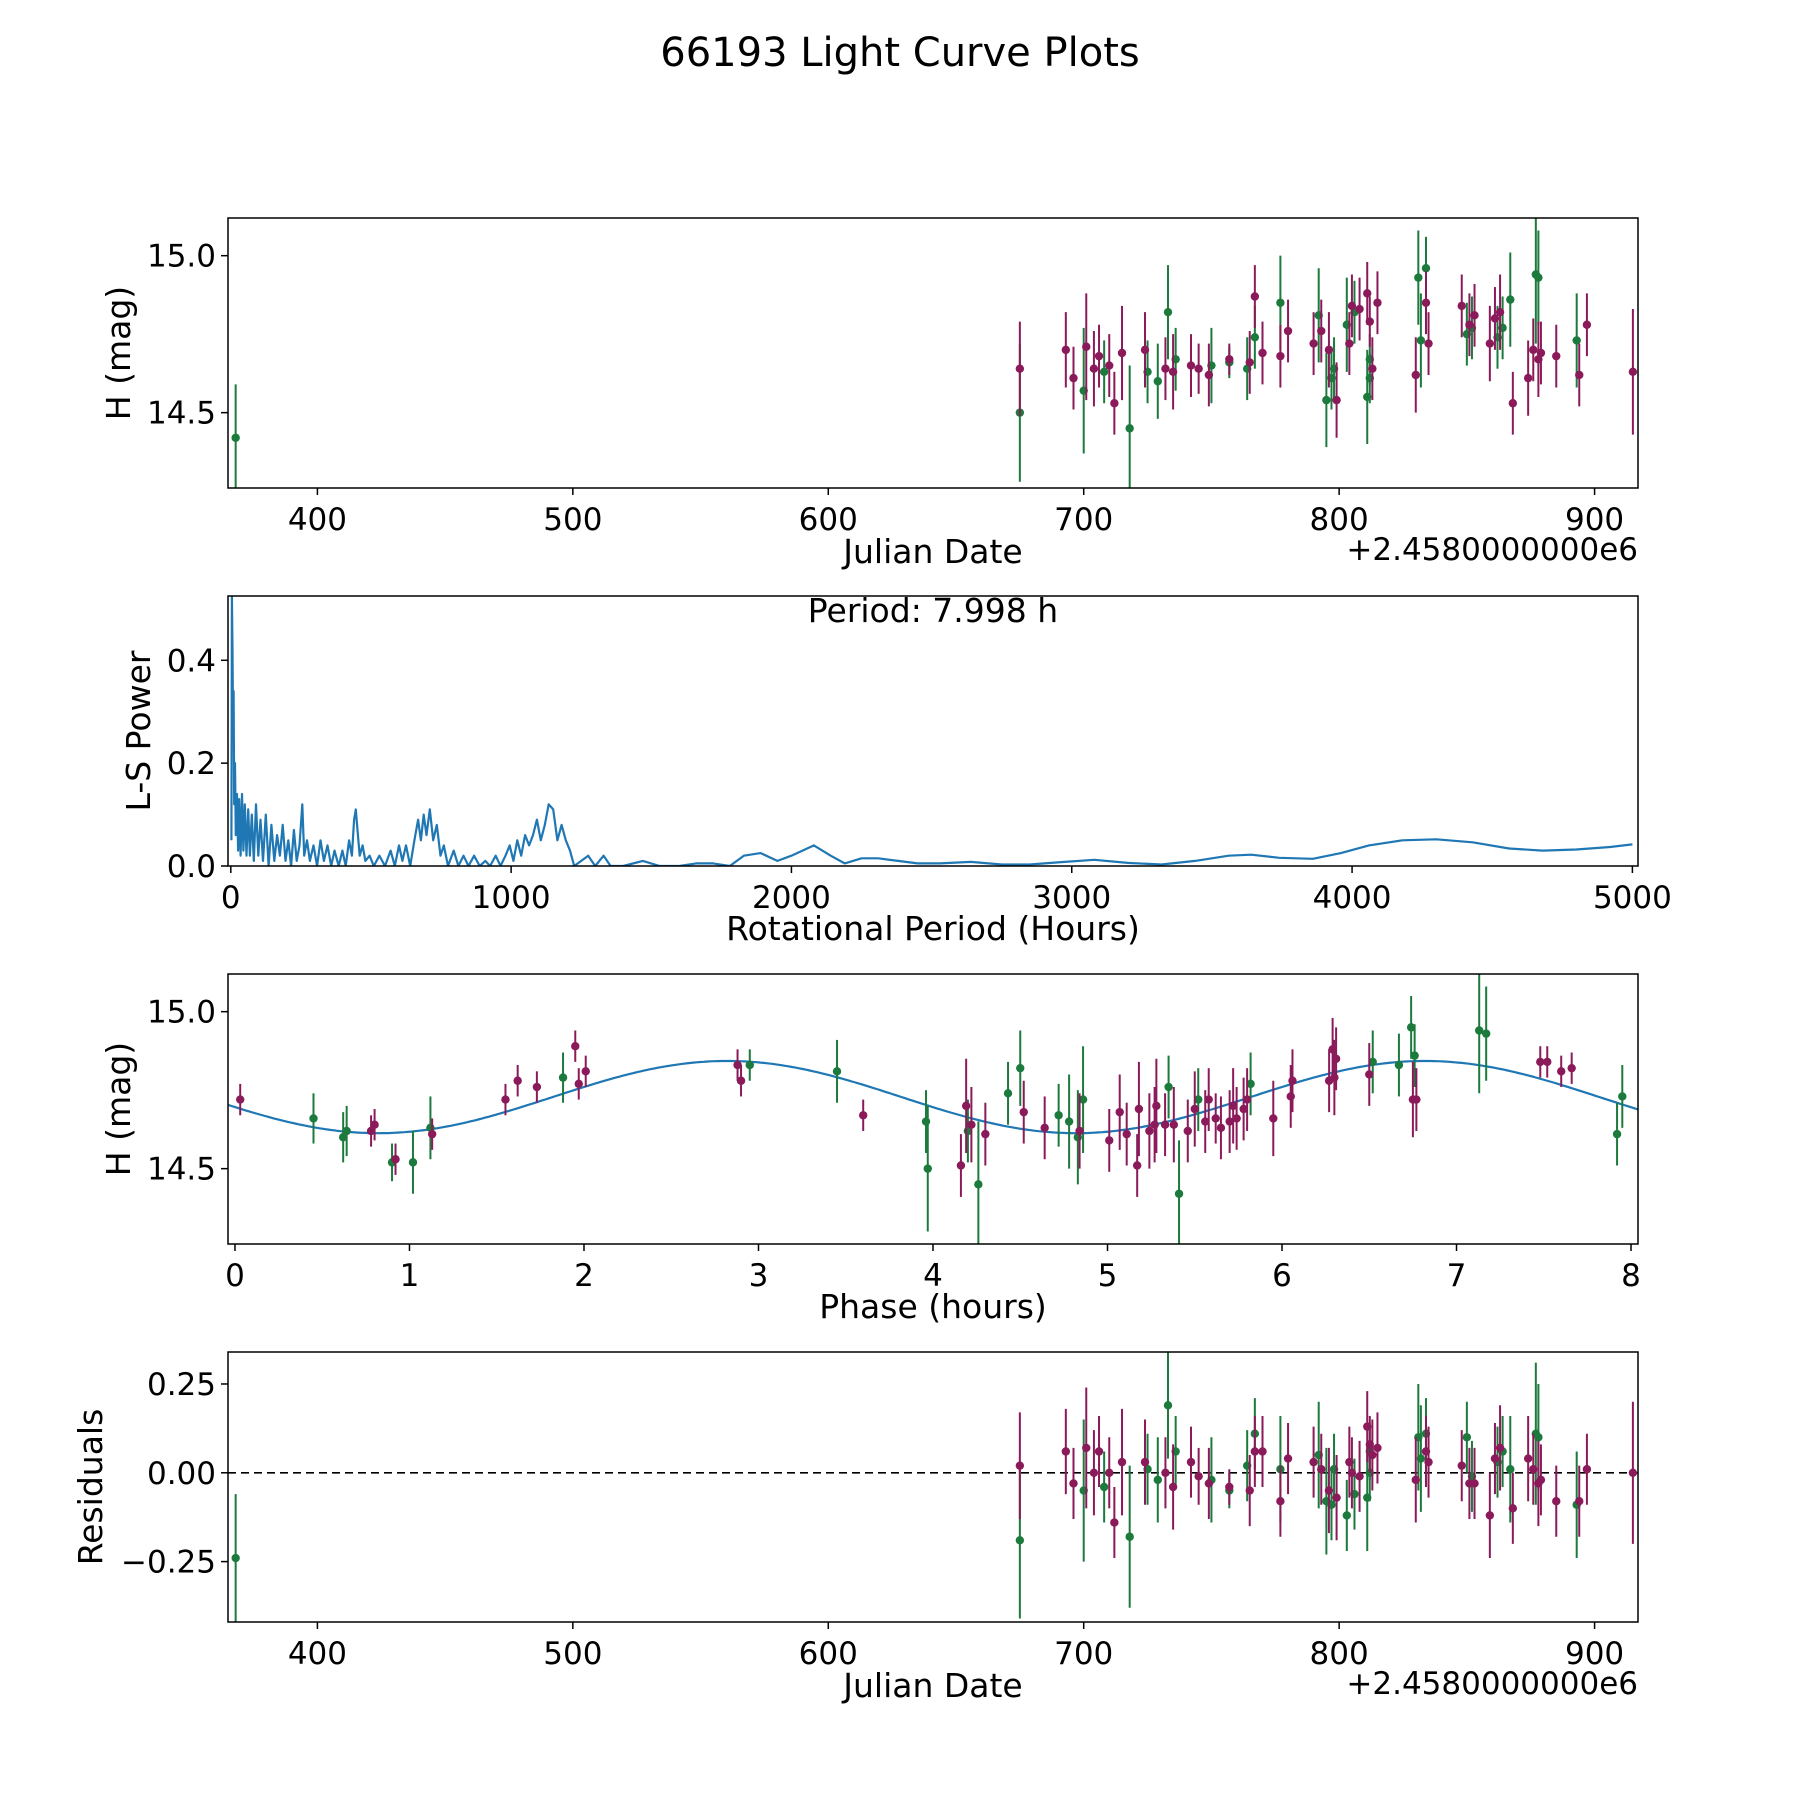 The image size is (1800, 1800). Describe the element at coordinates (1632, 898) in the screenshot. I see `x-tick-label: 5000` at that location.